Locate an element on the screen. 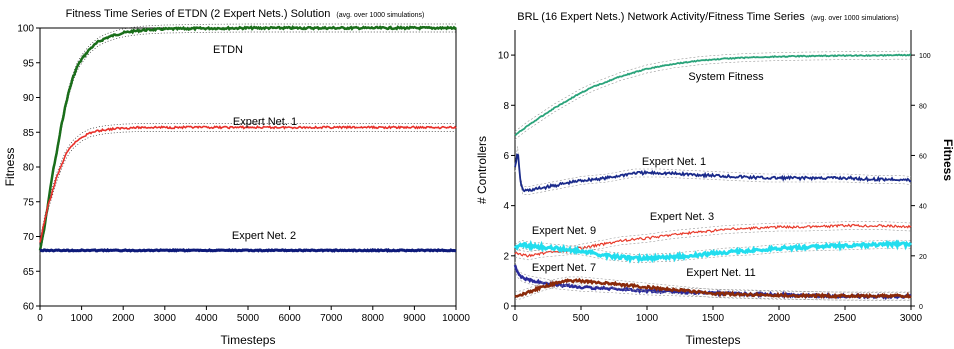 This screenshot has width=954, height=349. right-x-tick-label: 500 is located at coordinates (581, 318).